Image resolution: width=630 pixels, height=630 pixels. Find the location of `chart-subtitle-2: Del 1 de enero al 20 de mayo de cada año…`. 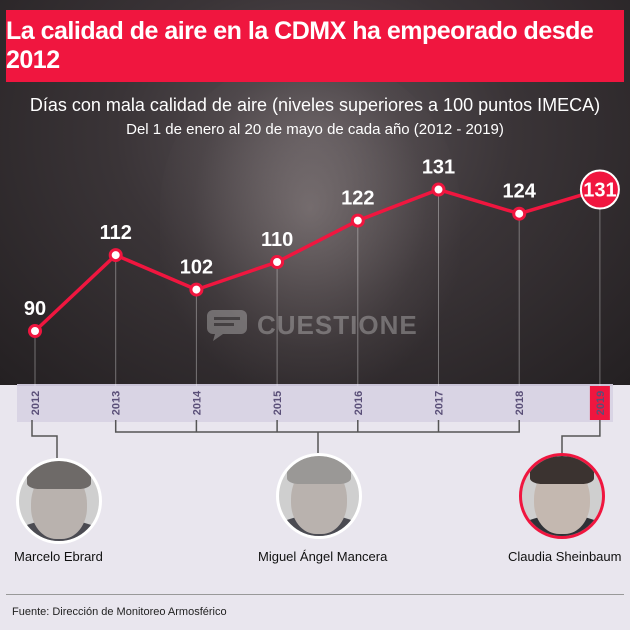

chart-subtitle-2: Del 1 de enero al 20 de mayo de cada año… is located at coordinates (315, 129).